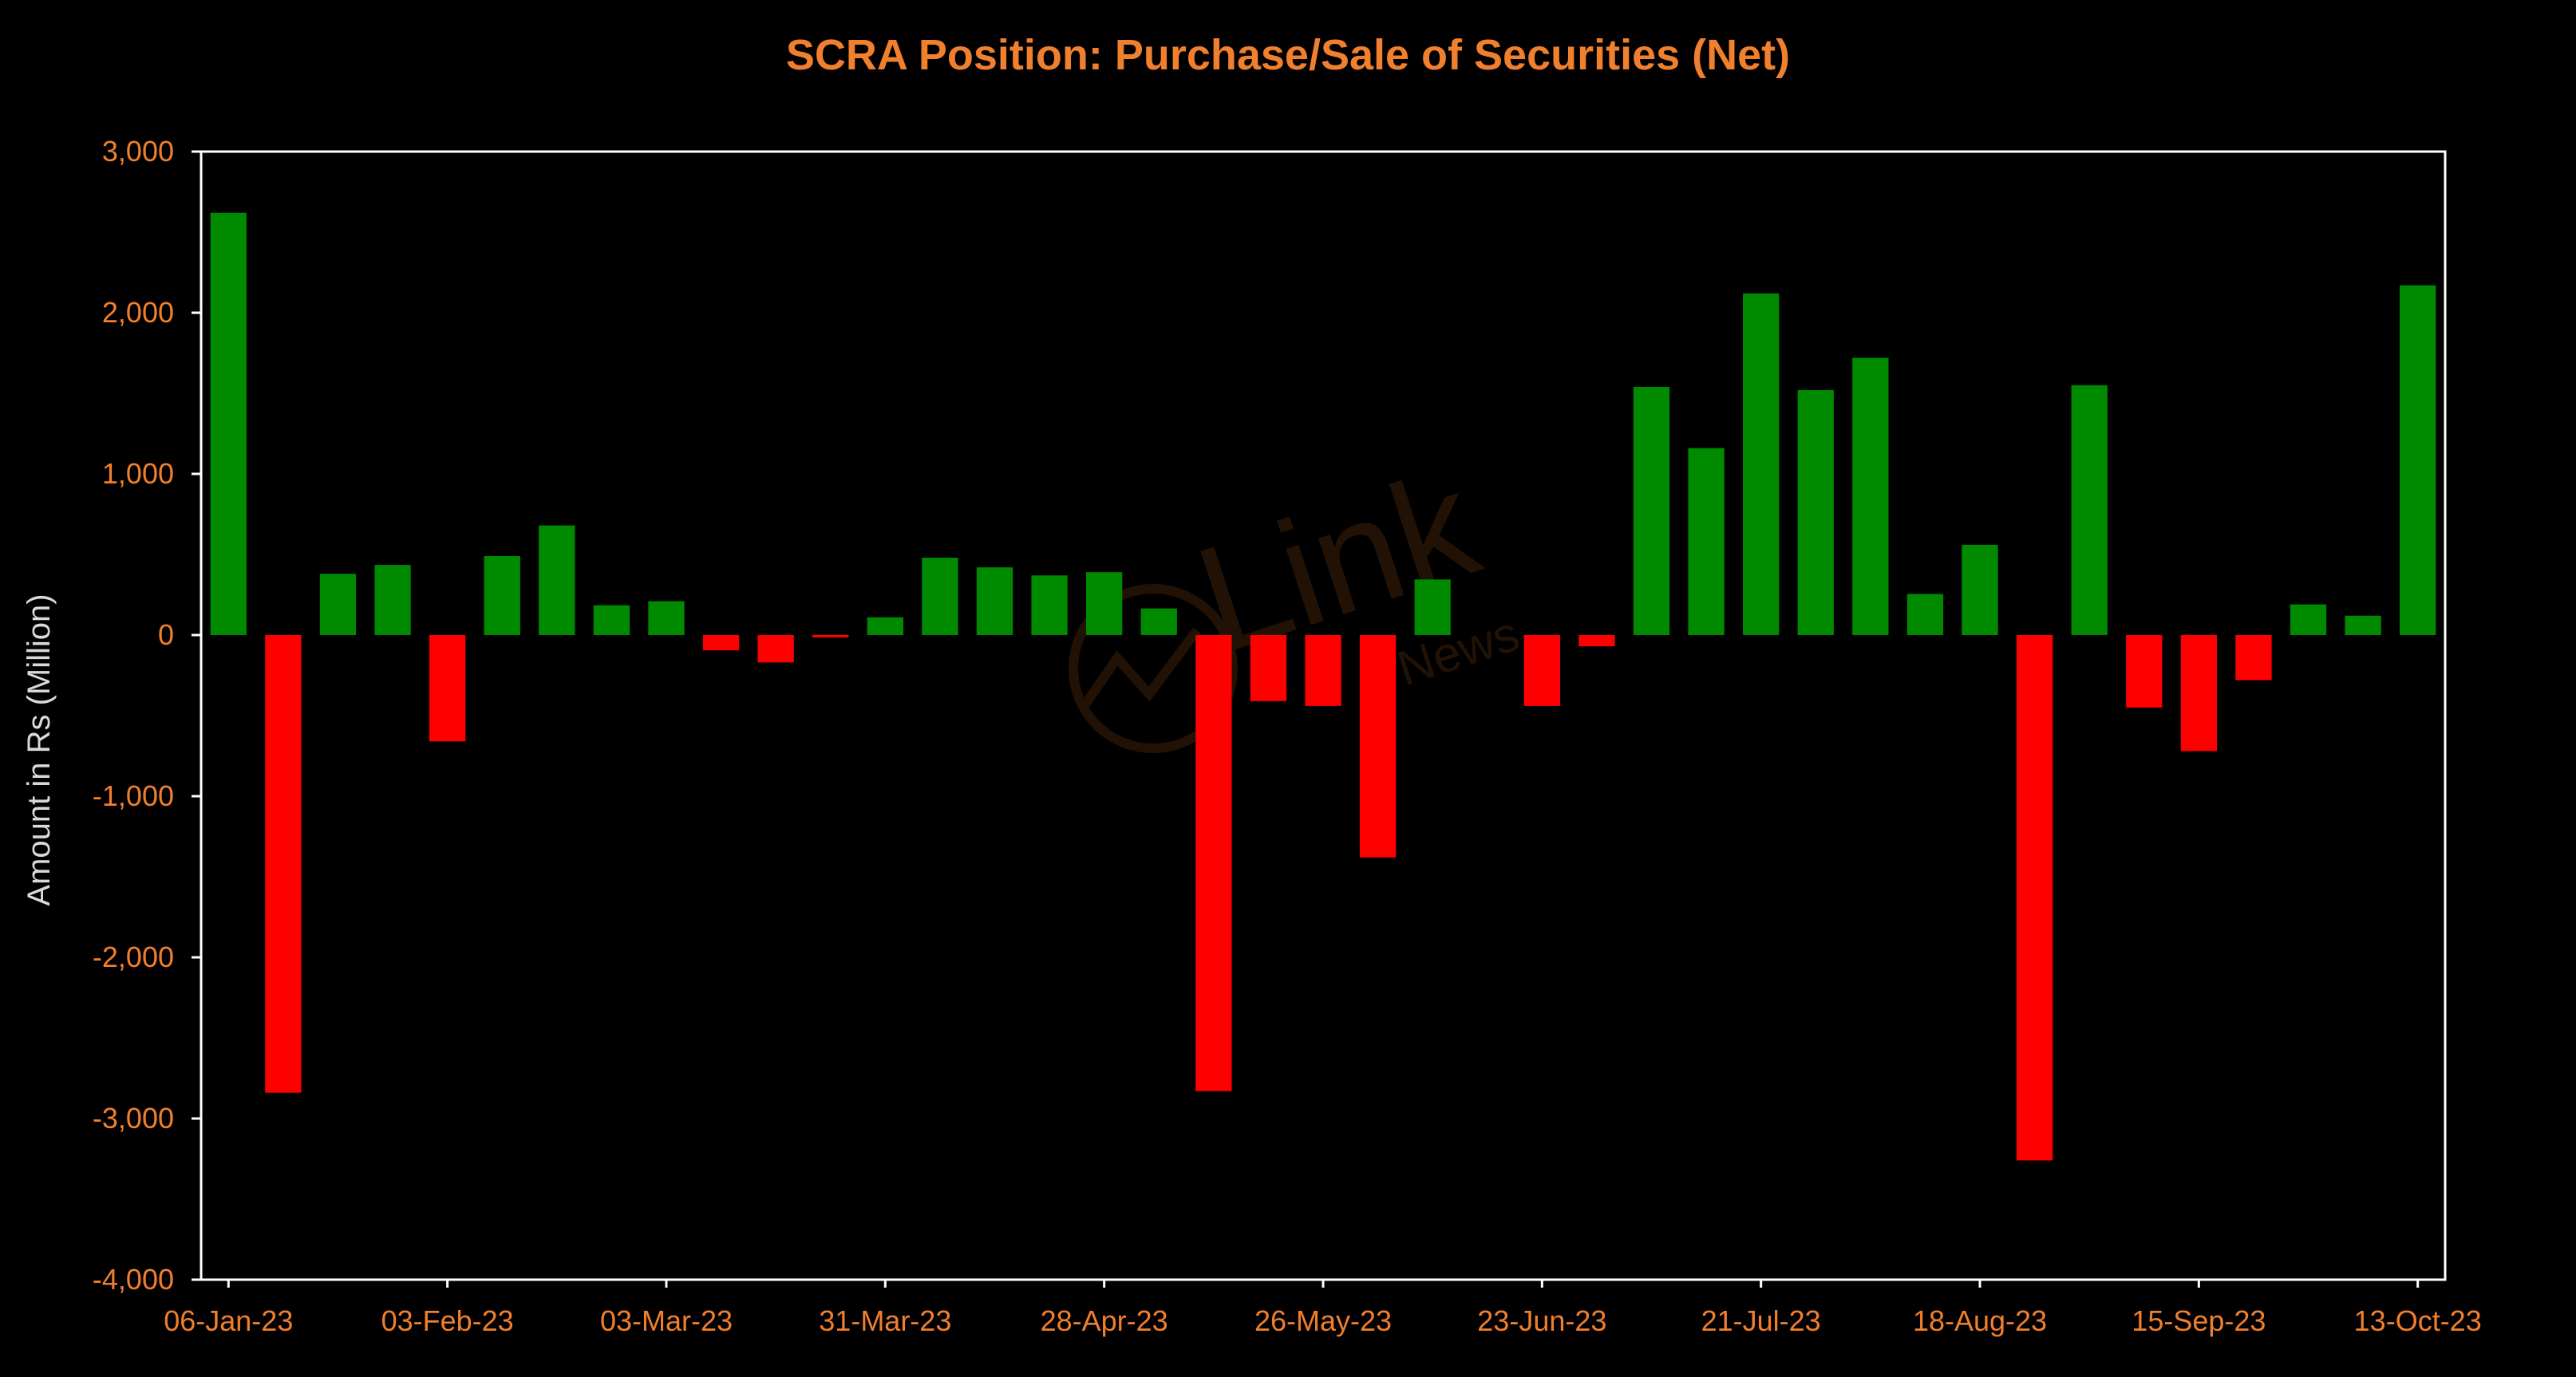  What do you see at coordinates (2418, 1320) in the screenshot?
I see `x-tick-label: 13-Oct-23` at bounding box center [2418, 1320].